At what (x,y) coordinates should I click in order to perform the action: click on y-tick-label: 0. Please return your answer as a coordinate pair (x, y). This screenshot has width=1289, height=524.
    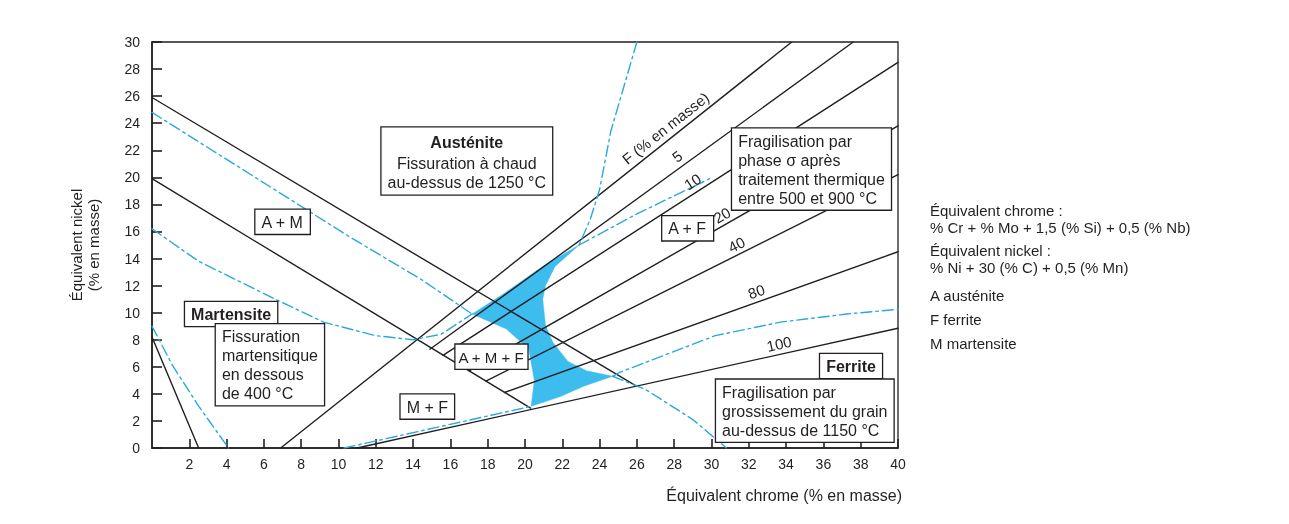
    Looking at the image, I should click on (136, 448).